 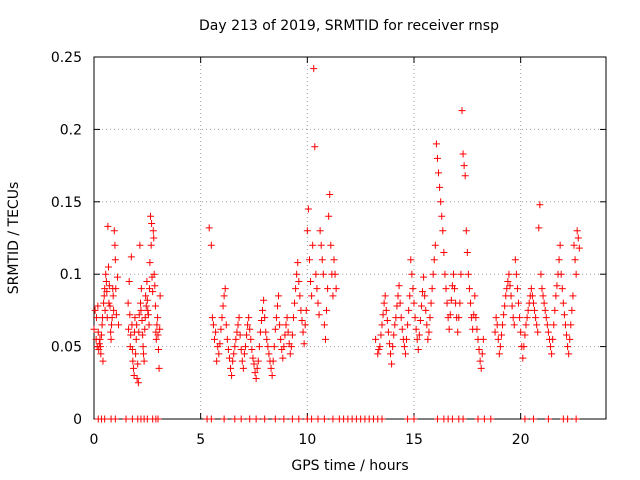 I want to click on y-tick-label: 0.2, so click(x=71, y=130).